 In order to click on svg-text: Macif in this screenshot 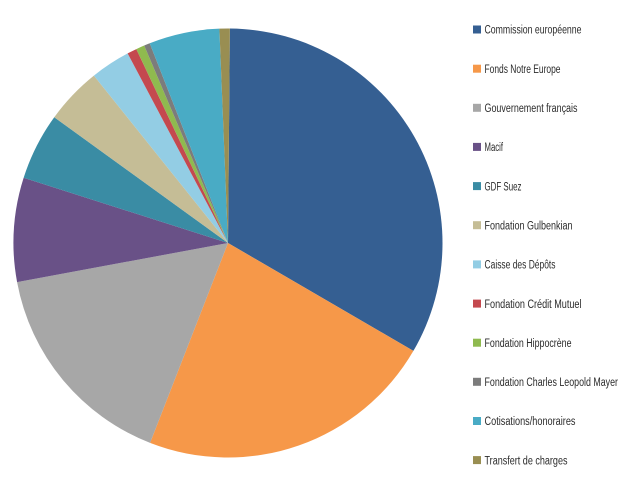, I will do `click(494, 148)`.